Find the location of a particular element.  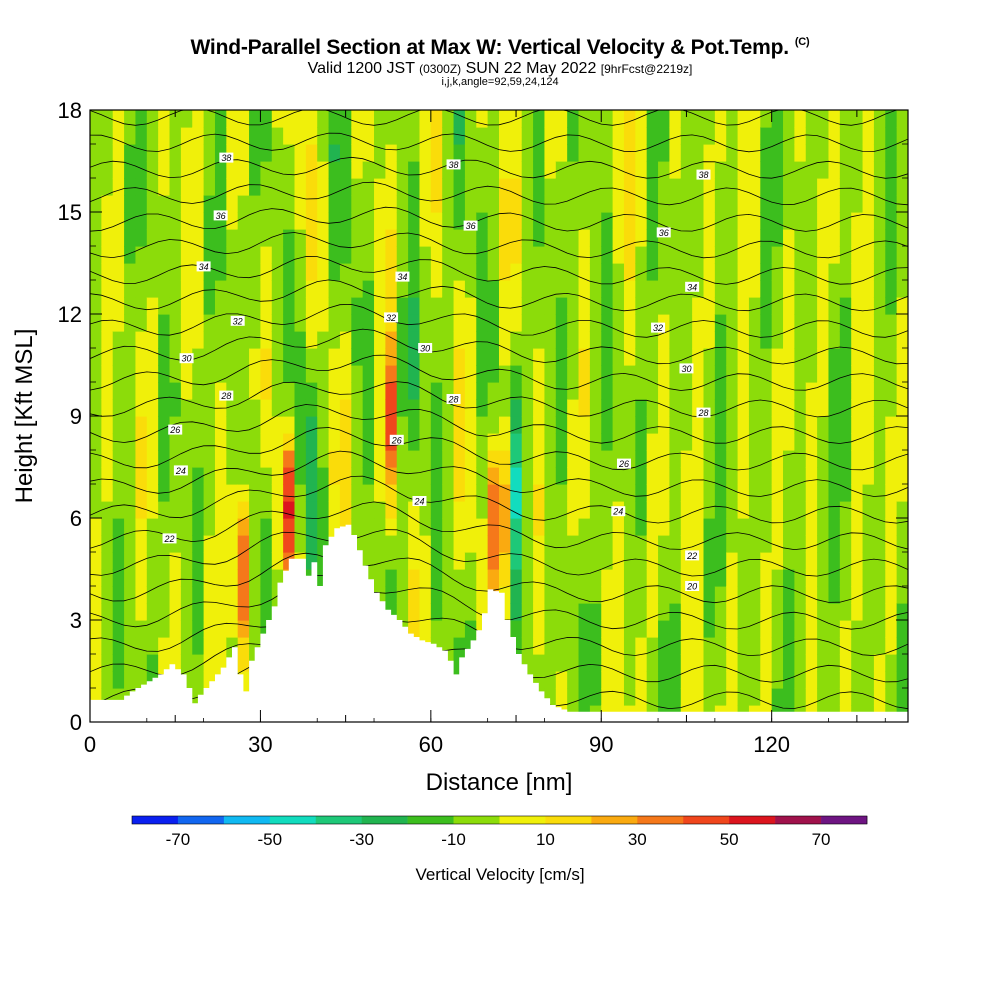

colorbar-title: Vertical Velocity [cm/s] is located at coordinates (499, 874).